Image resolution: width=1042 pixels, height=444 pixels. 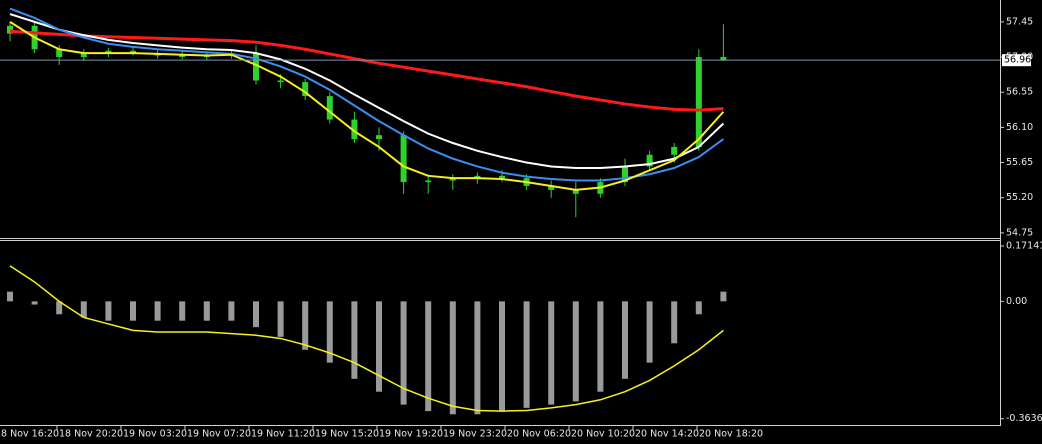 What do you see at coordinates (283, 434) in the screenshot?
I see `x-tick-label: 19 Nov 11:20` at bounding box center [283, 434].